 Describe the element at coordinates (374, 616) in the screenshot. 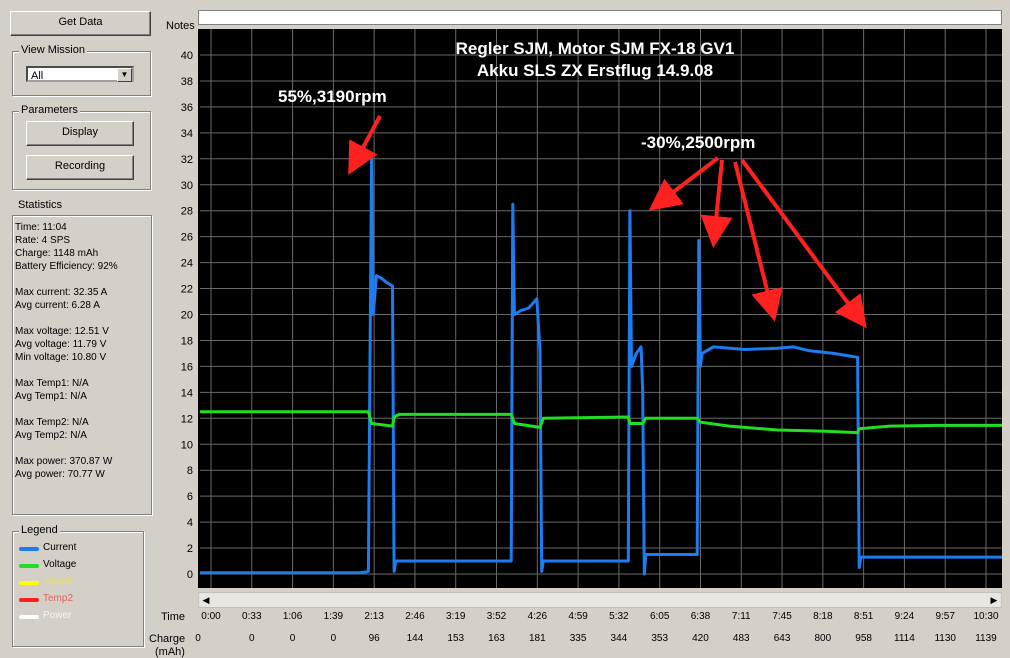

I see `time-tick-label: 2:13` at that location.